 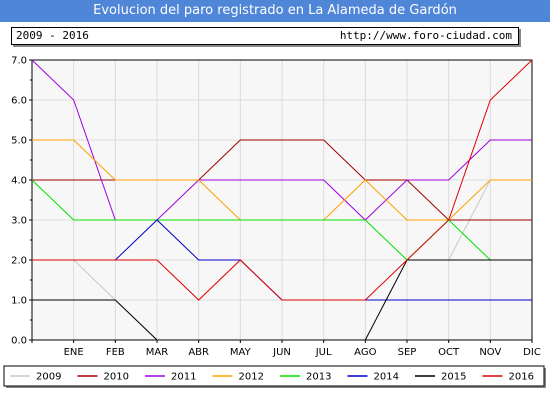 I want to click on years-range: 2009 - 2016, so click(x=52, y=35).